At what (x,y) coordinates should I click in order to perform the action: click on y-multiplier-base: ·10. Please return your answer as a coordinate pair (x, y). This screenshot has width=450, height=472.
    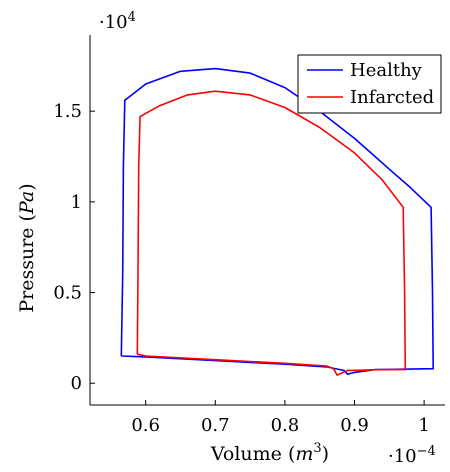
    Looking at the image, I should click on (113, 22).